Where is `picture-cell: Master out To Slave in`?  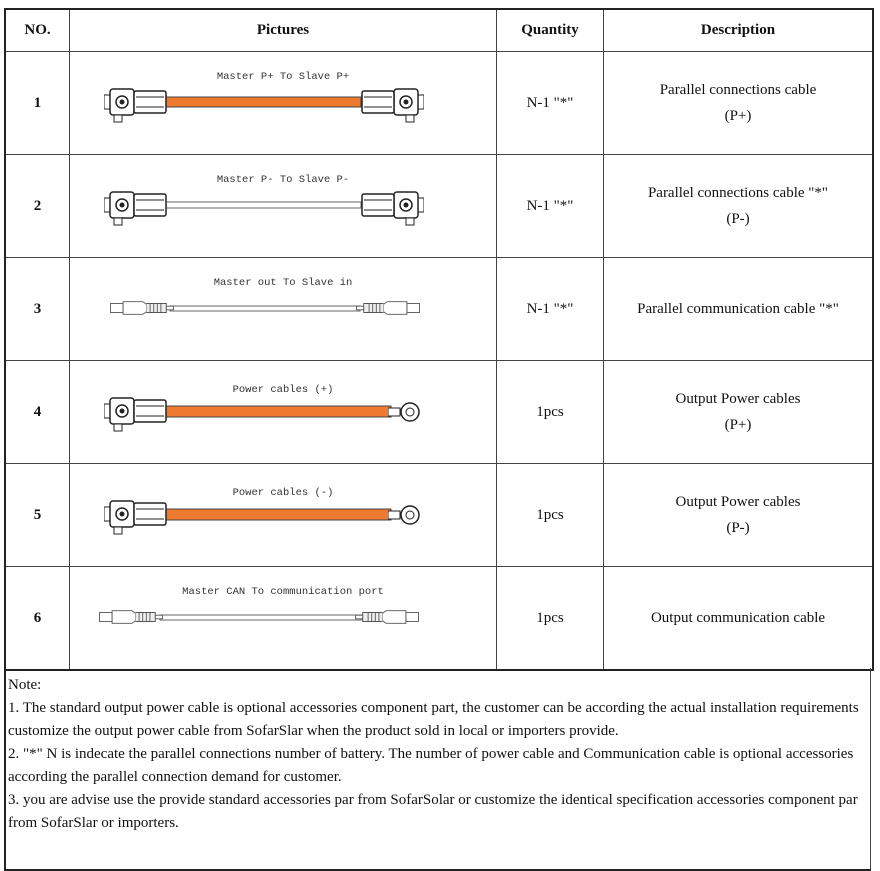 picture-cell: Master out To Slave in is located at coordinates (283, 309).